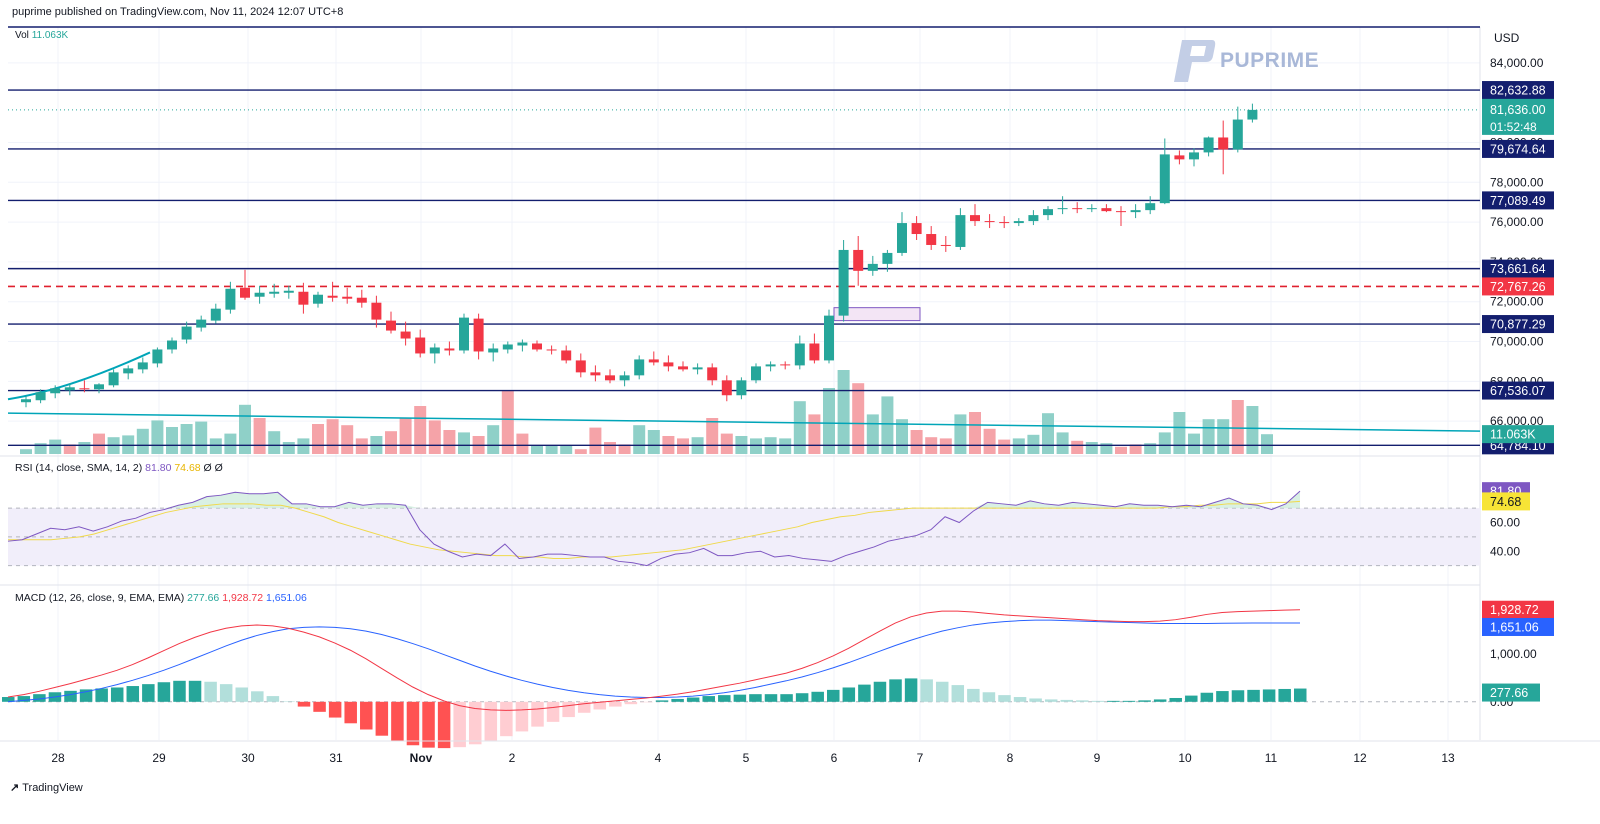 This screenshot has width=1600, height=824. I want to click on price-level-badge: 82,632.88, so click(1518, 91).